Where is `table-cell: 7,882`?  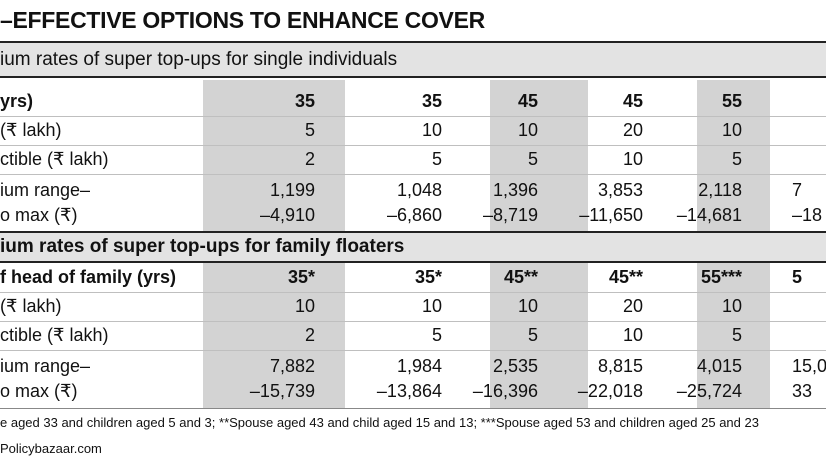 table-cell: 7,882 is located at coordinates (292, 366).